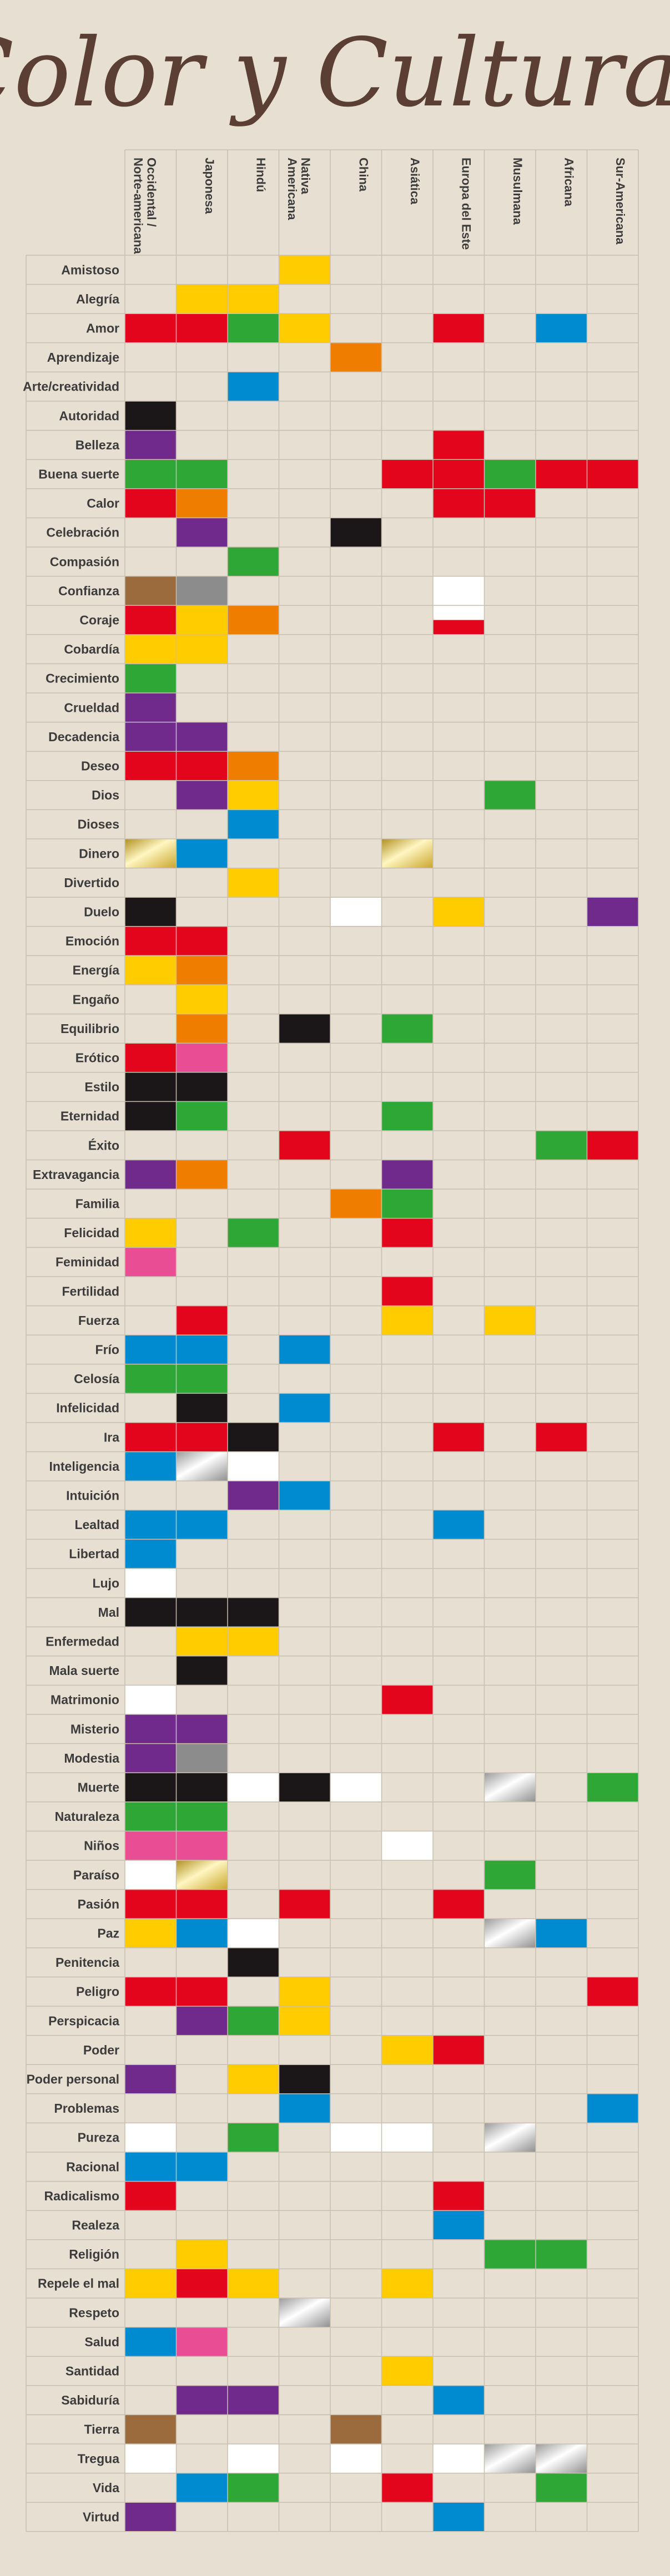  What do you see at coordinates (92, 1496) in the screenshot?
I see `row-label: Intuición` at bounding box center [92, 1496].